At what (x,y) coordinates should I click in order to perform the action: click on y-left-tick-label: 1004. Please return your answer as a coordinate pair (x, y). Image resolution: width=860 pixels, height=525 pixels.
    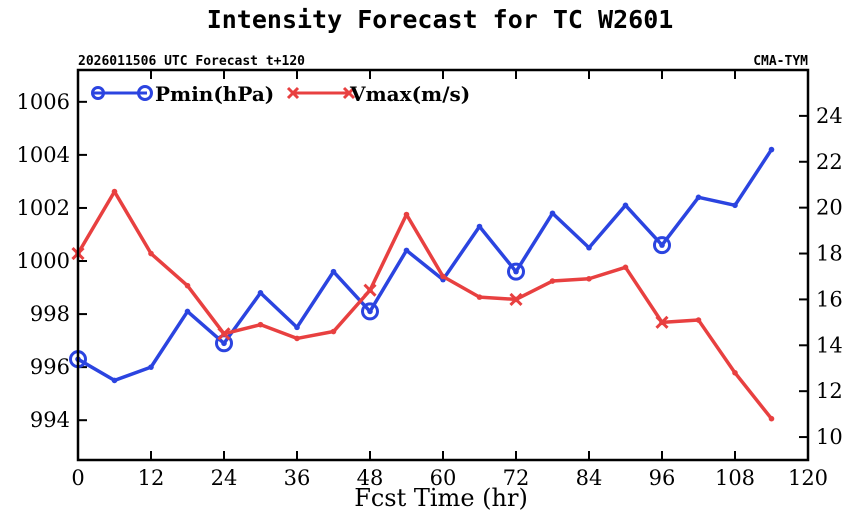
    Looking at the image, I should click on (43, 155).